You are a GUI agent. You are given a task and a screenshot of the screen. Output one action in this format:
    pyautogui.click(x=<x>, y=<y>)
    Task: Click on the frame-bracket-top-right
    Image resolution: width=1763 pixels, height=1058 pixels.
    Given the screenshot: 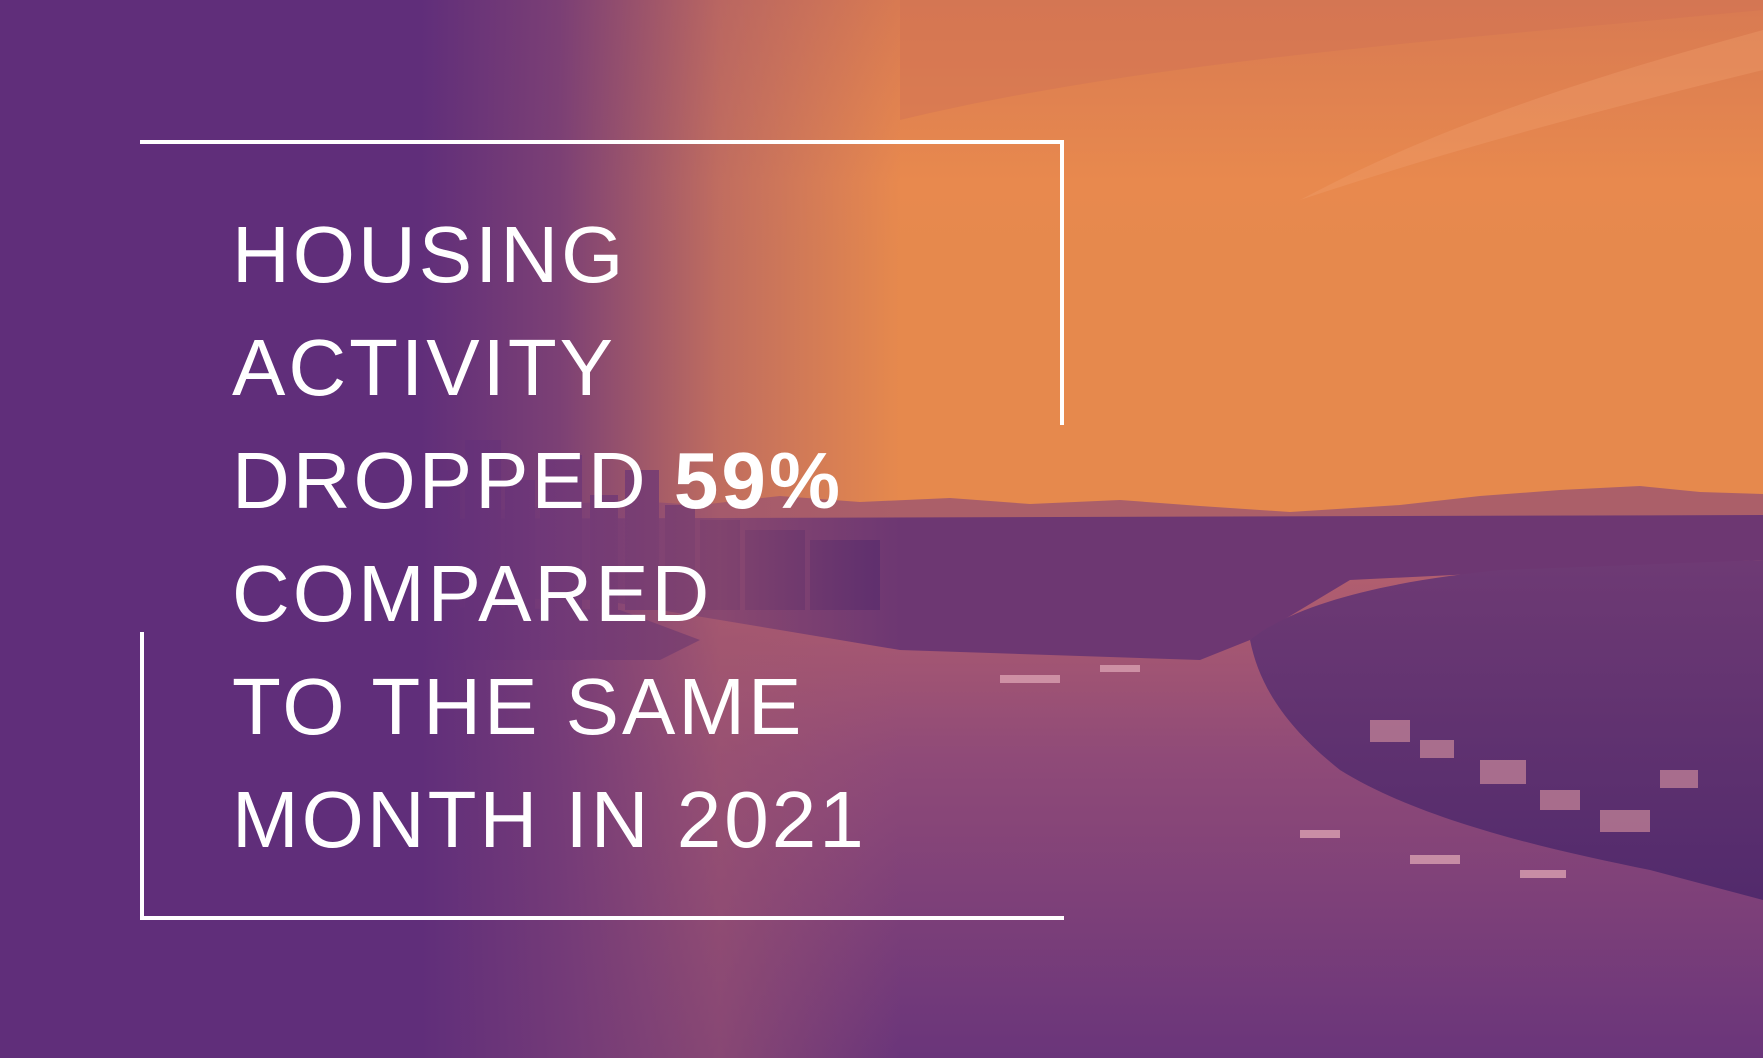 What is the action you would take?
    pyautogui.click(x=602, y=282)
    